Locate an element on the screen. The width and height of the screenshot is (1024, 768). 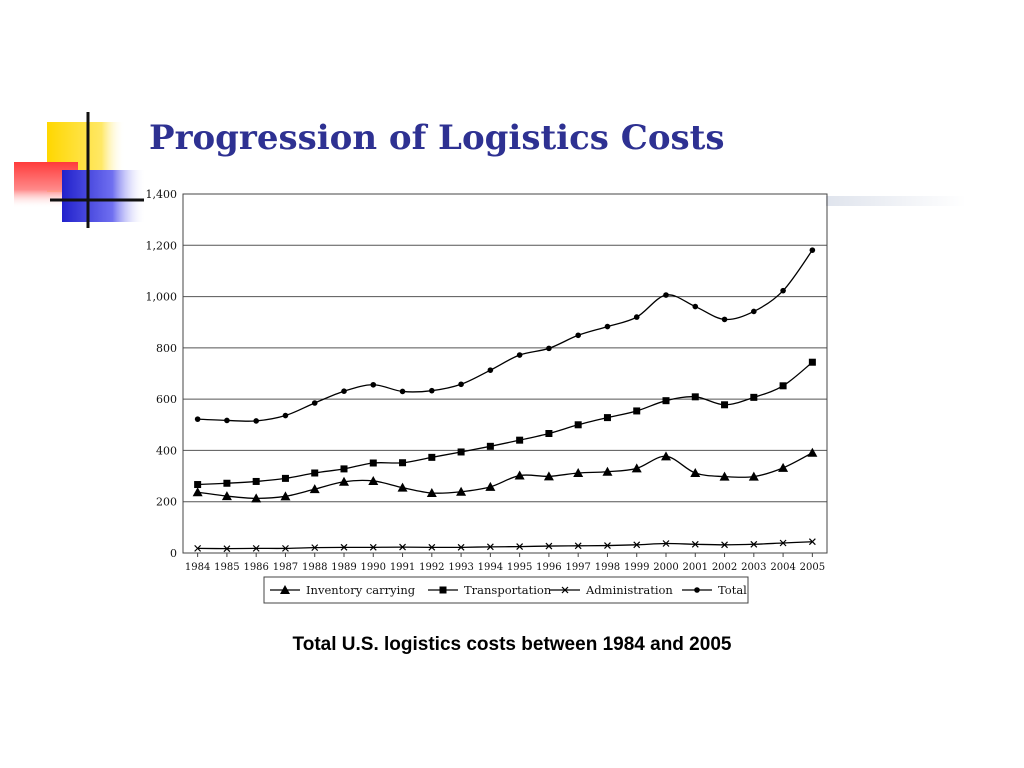
deco-blue-square is located at coordinates (104, 196).